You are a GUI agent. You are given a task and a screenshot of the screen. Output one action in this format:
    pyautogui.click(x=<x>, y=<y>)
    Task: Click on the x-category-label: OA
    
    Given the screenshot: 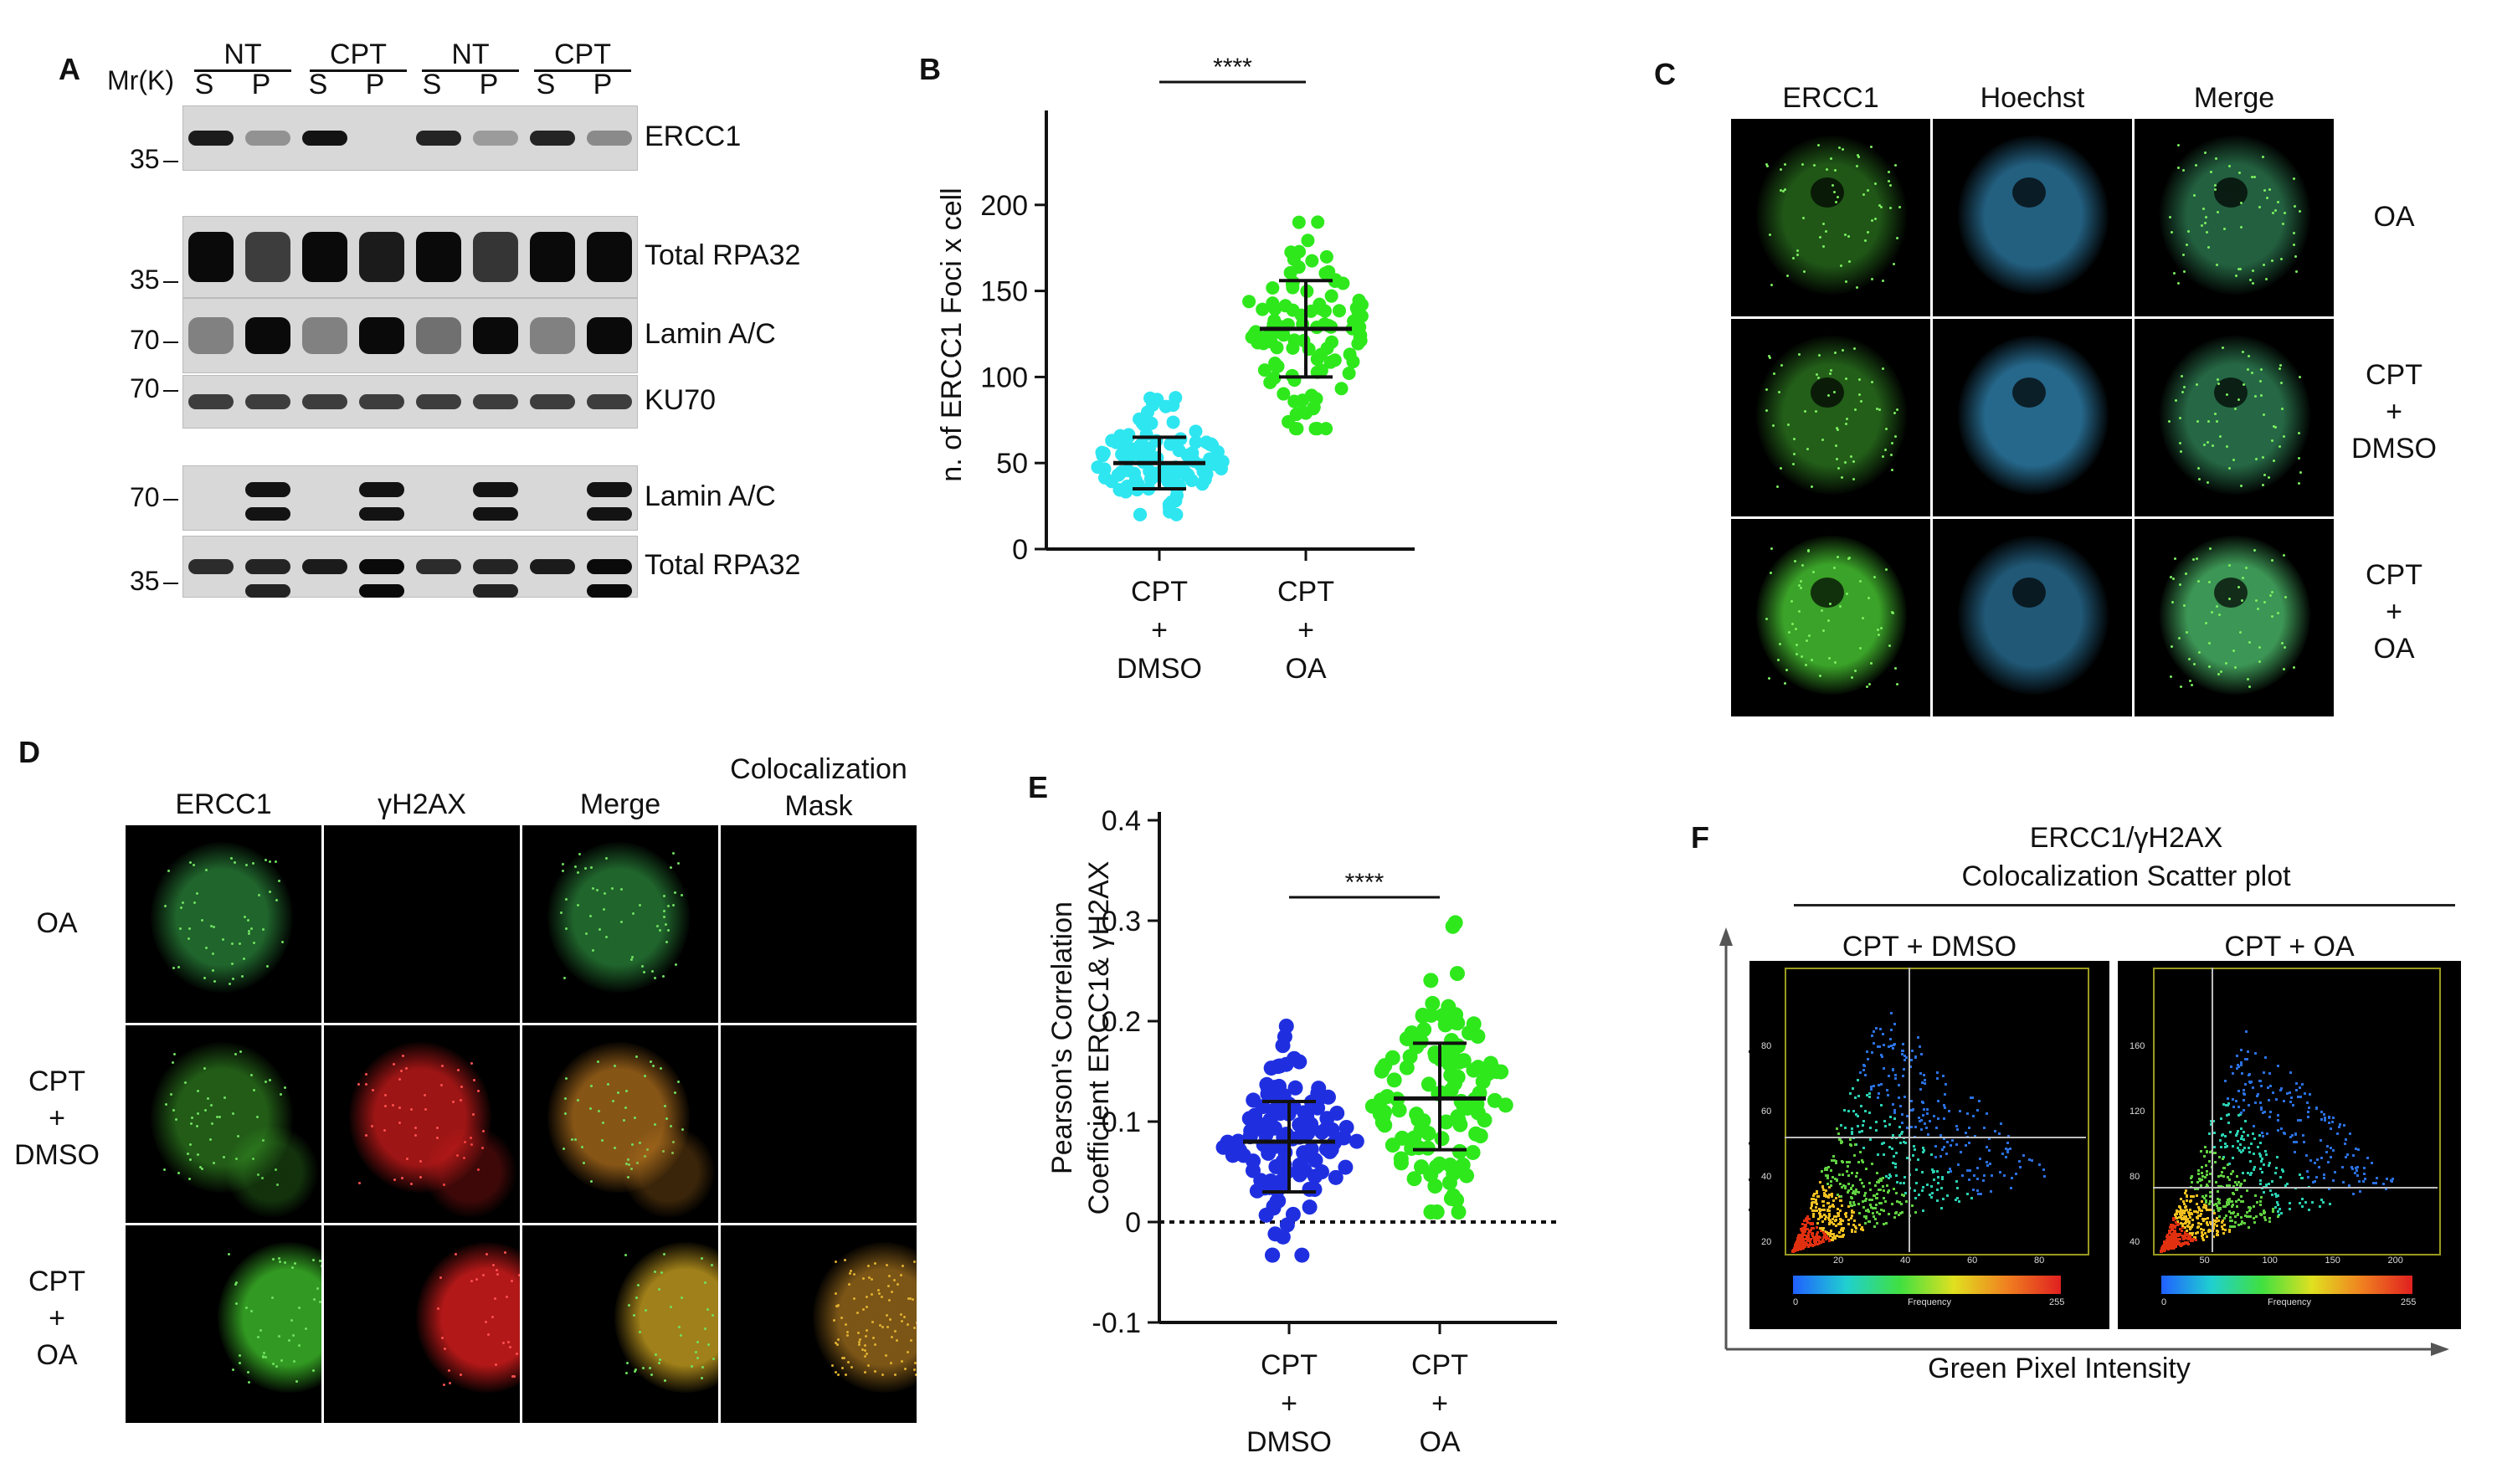 What is the action you would take?
    pyautogui.click(x=1439, y=1442)
    